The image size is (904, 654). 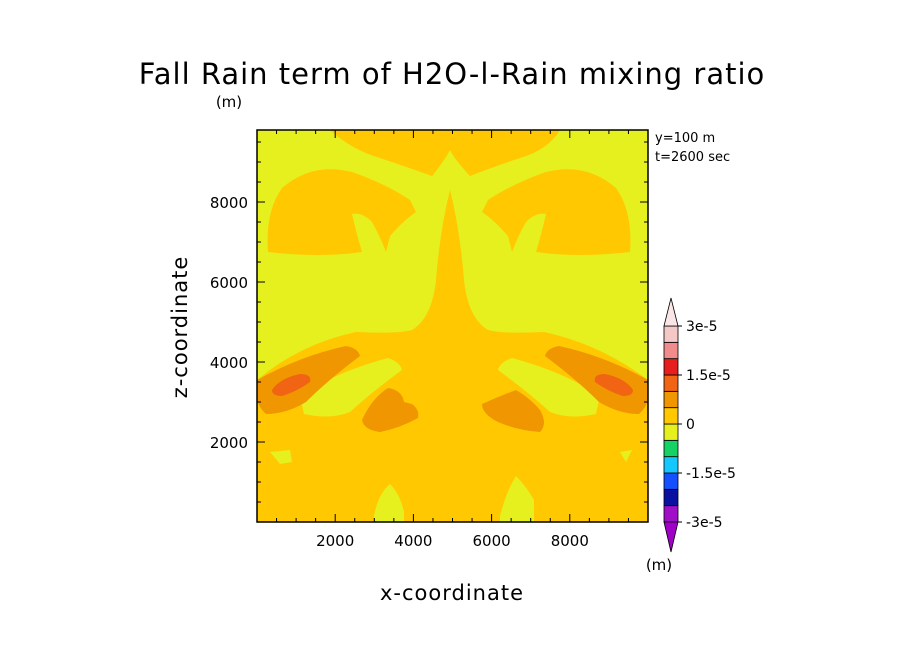 I want to click on title-unit-label: (m), so click(x=229, y=102).